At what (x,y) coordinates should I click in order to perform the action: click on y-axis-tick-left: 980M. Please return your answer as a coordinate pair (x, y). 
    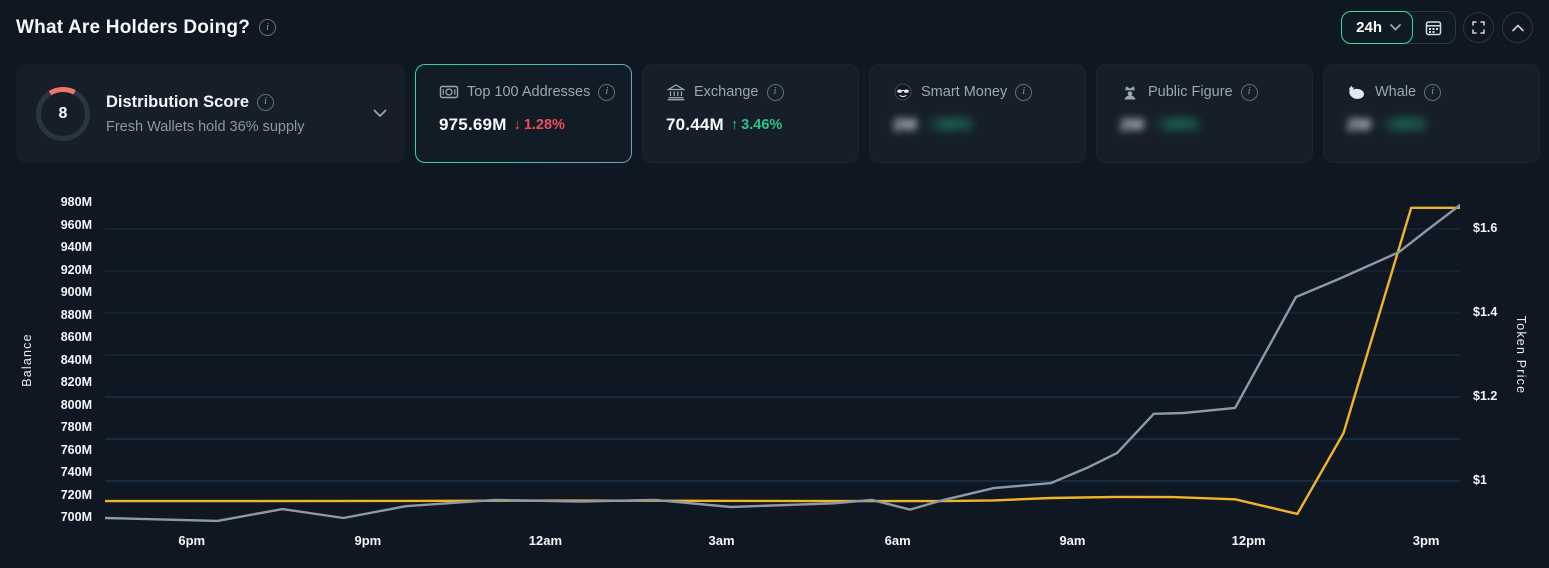
    Looking at the image, I should click on (76, 202).